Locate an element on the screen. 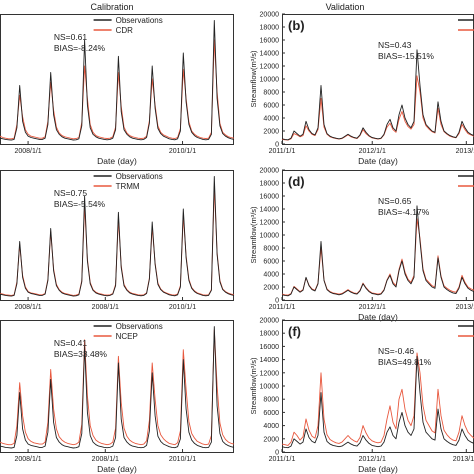 The height and width of the screenshot is (474, 474). chart-6-ytick-label-6: 12000 is located at coordinates (270, 373).